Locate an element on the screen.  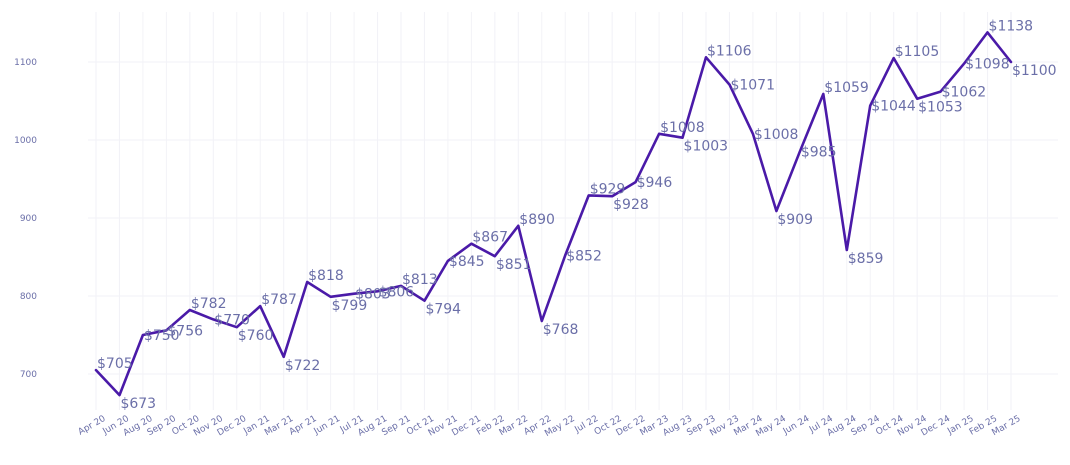
data-label: $787 is located at coordinates (279, 300).